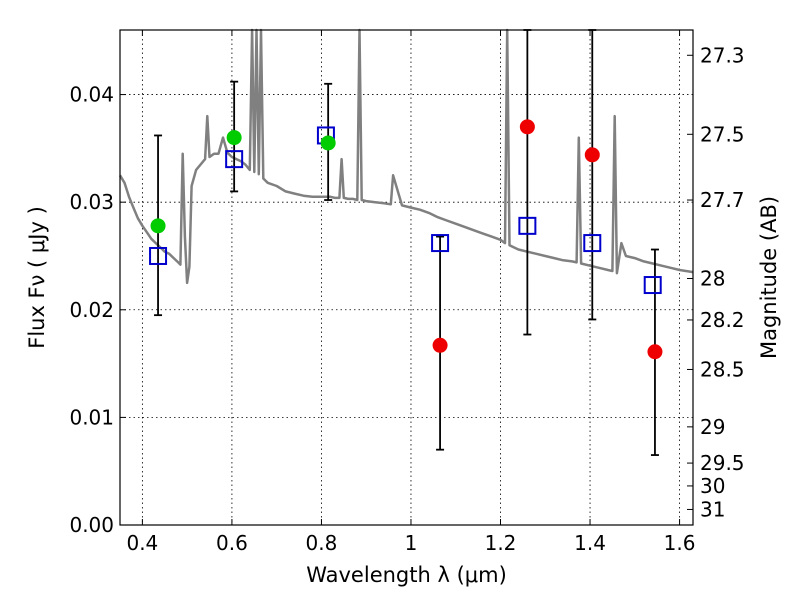 The image size is (800, 600). I want to click on y-tick-label: 0.02, so click(91, 310).